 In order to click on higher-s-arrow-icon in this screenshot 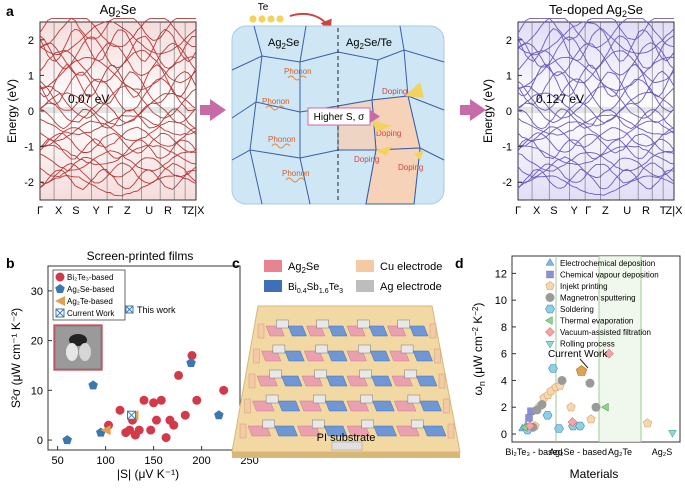, I will do `click(375, 116)`.